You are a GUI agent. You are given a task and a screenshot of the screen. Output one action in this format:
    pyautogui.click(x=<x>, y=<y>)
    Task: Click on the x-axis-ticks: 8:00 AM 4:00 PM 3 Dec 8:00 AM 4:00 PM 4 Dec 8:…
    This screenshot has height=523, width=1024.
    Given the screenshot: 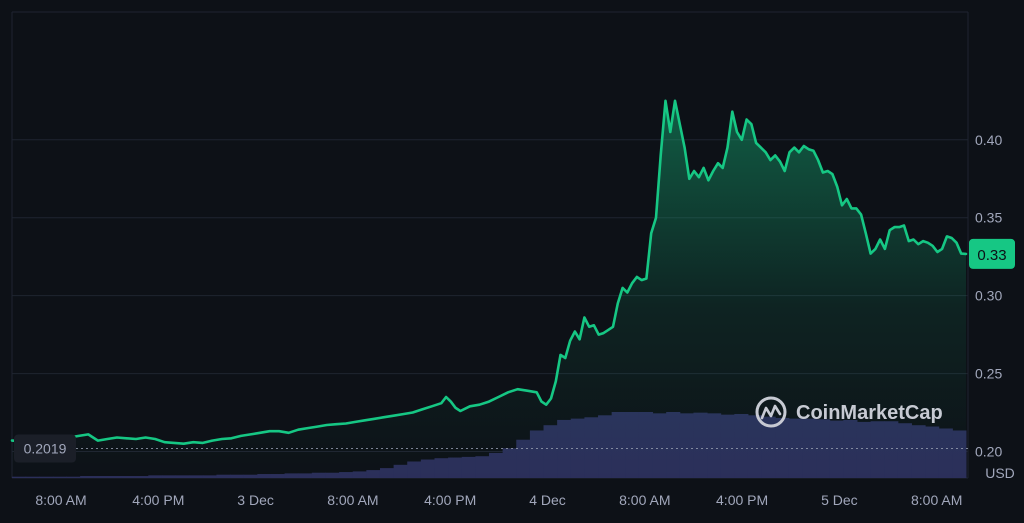 What is the action you would take?
    pyautogui.click(x=498, y=500)
    